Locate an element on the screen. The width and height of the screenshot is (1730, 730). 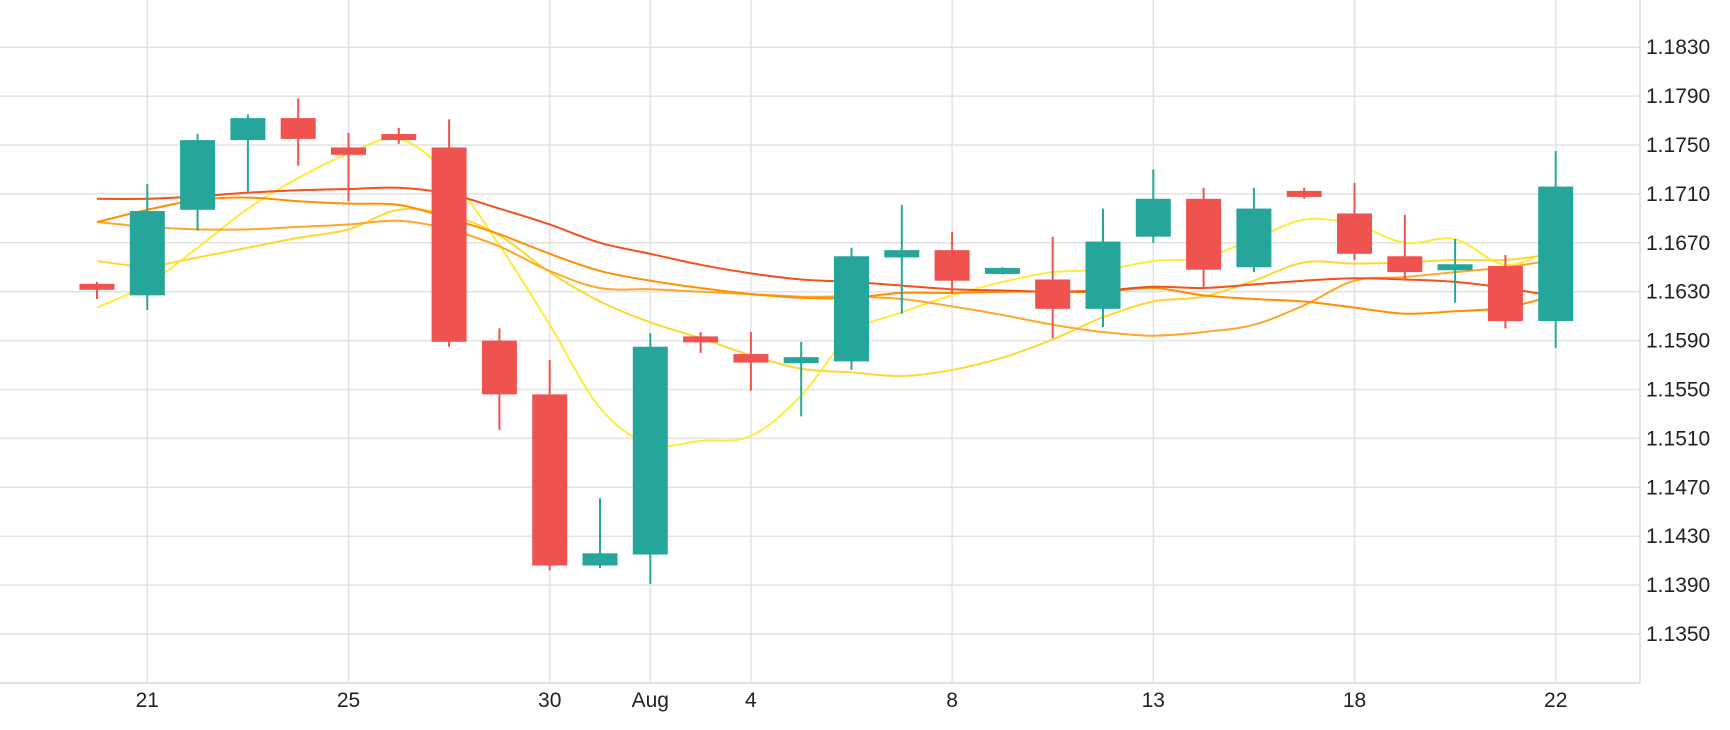
y-tick-label: 1.1350 is located at coordinates (1678, 634).